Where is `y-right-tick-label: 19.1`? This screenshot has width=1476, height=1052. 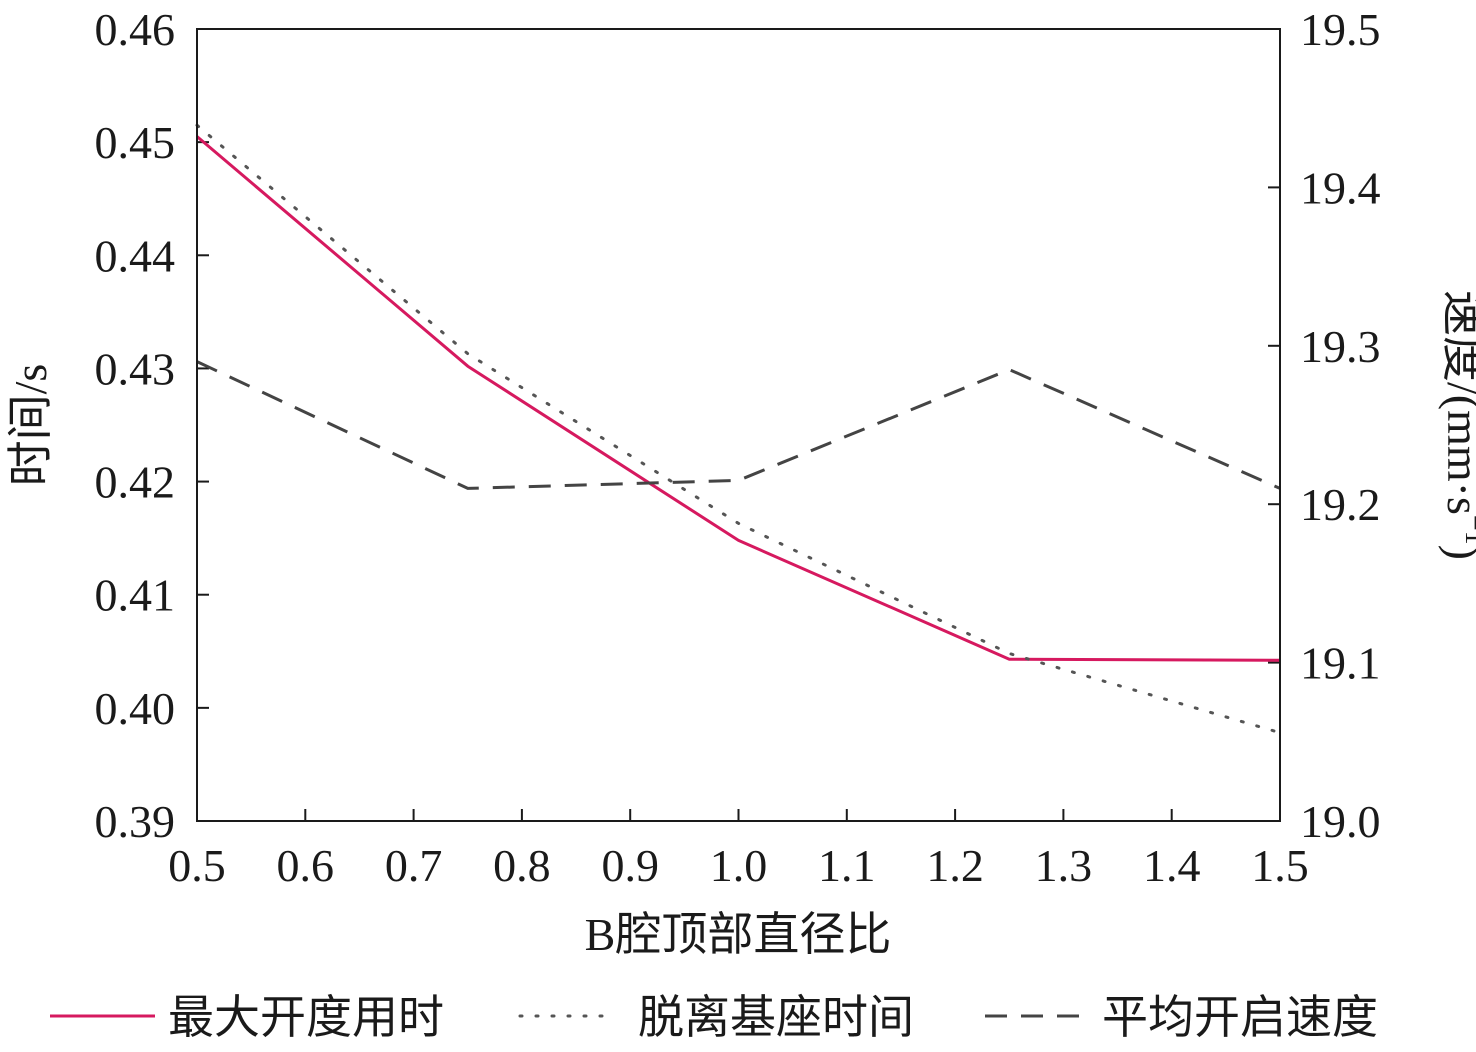 y-right-tick-label: 19.1 is located at coordinates (1340, 663).